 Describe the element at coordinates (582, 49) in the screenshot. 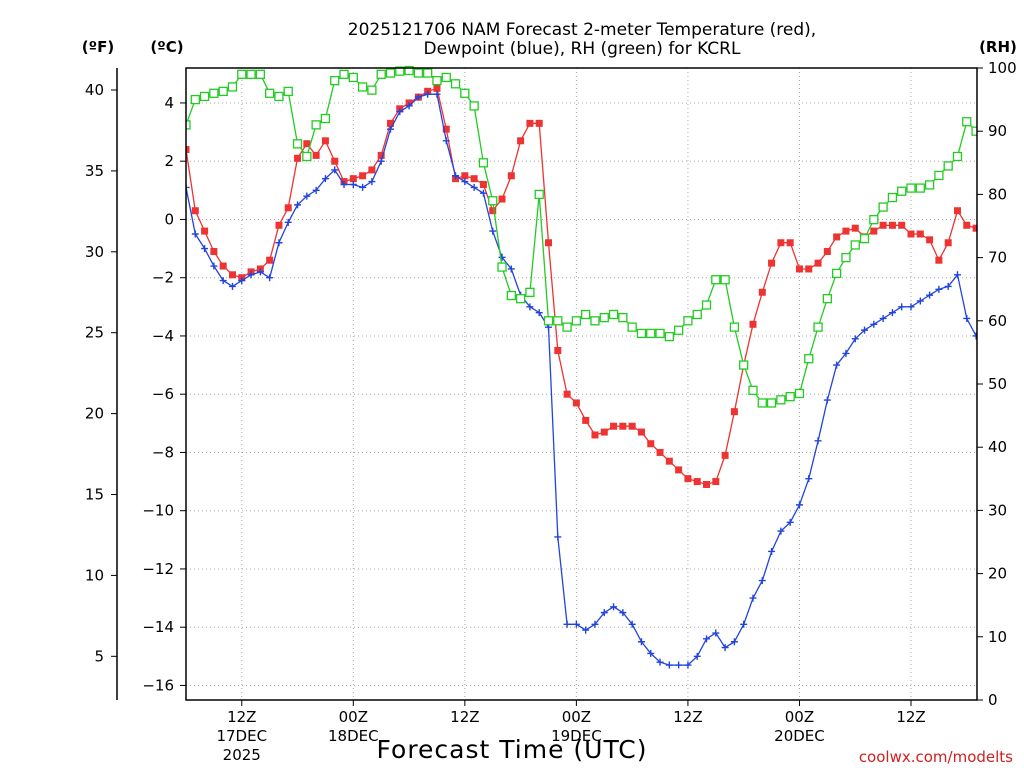

I see `chart-title-line-2: Dewpoint (blue), RH (green) for KCRL` at that location.